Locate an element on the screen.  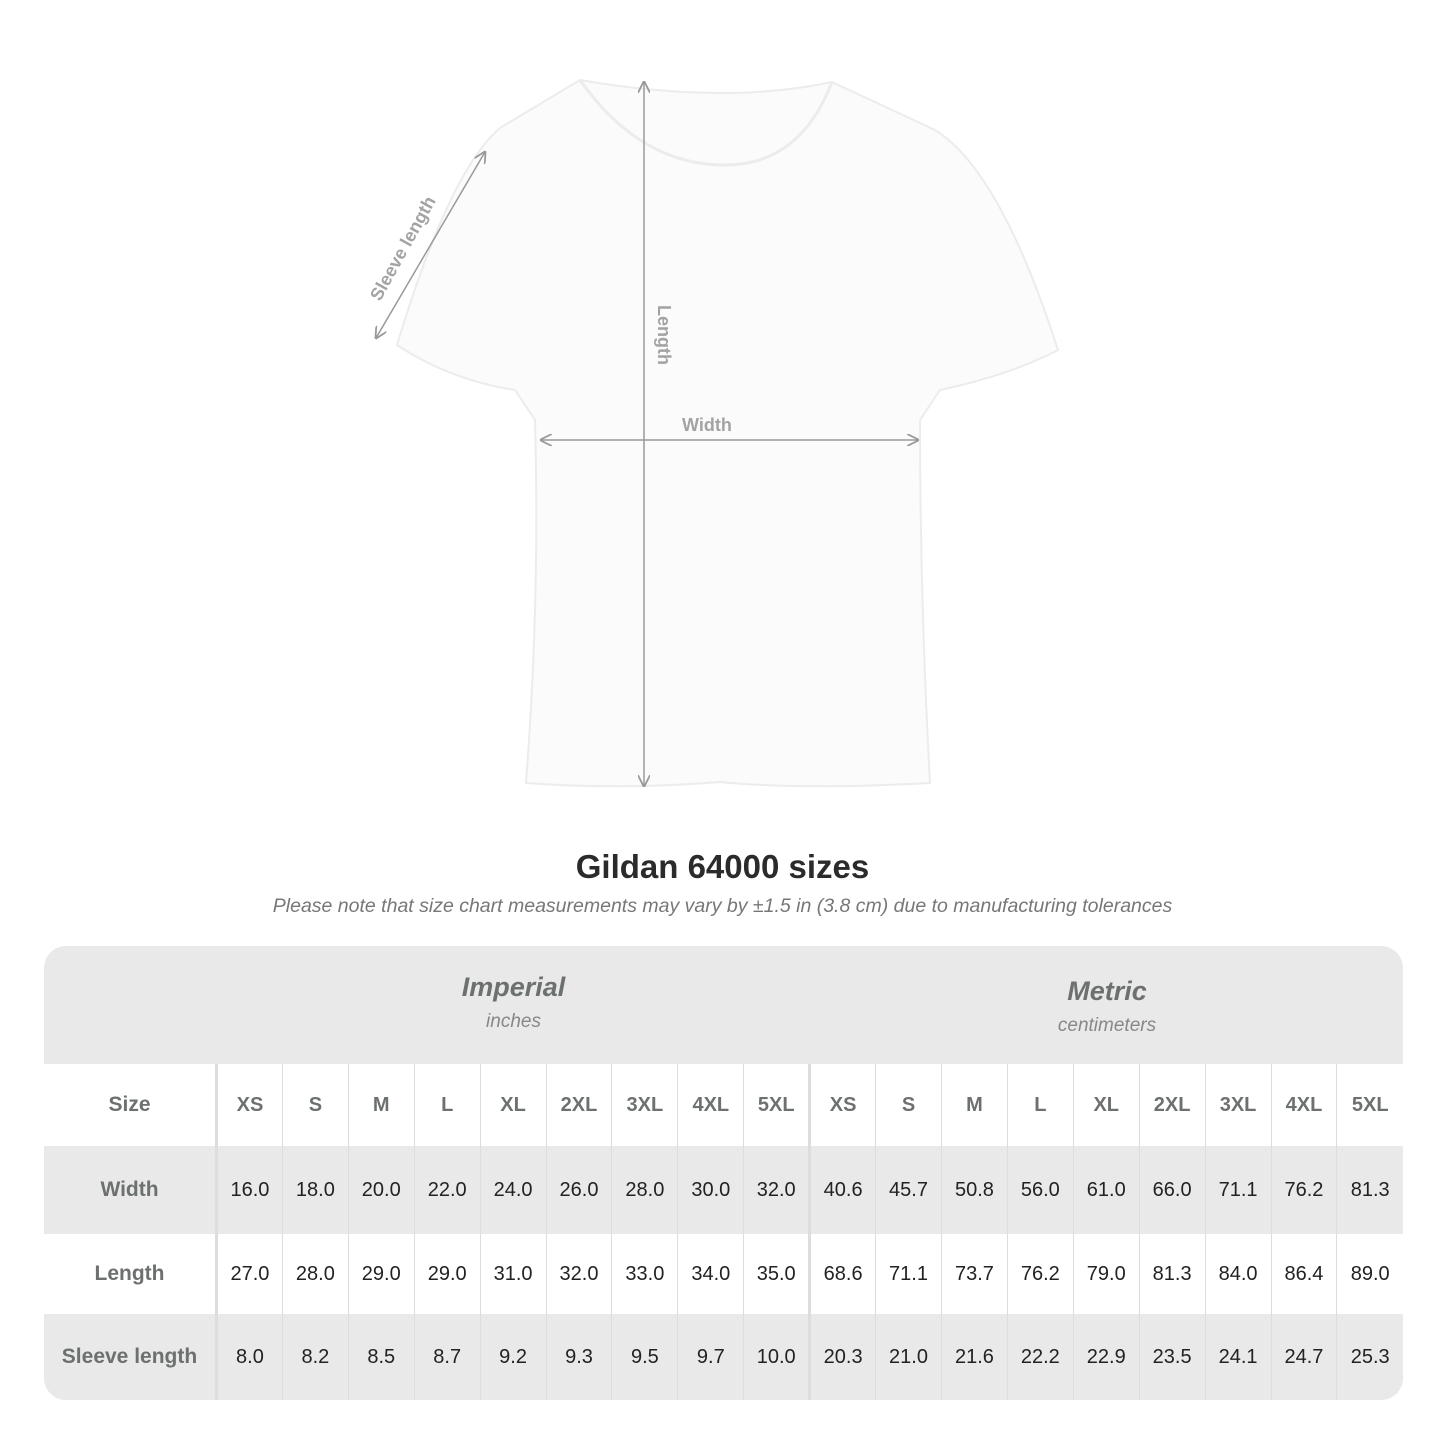
metric-header: Metric centimeters is located at coordinates (1107, 1005).